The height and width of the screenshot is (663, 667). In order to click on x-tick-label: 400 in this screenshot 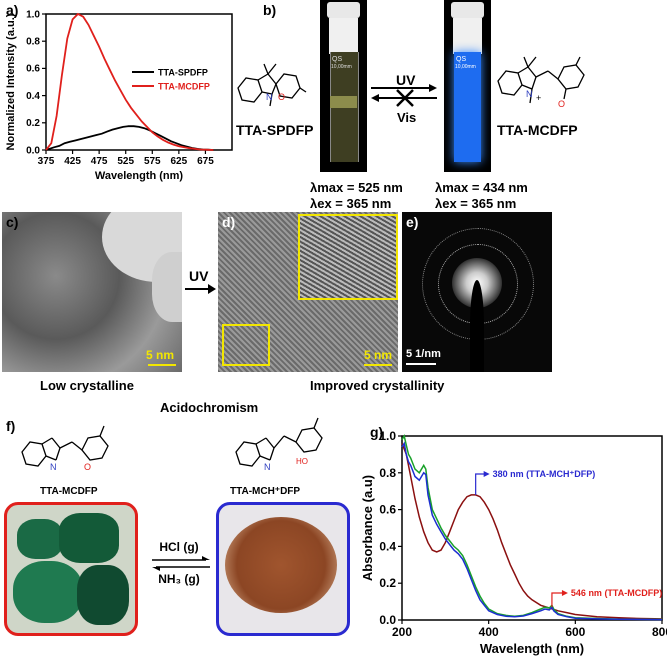, I will do `click(489, 632)`.